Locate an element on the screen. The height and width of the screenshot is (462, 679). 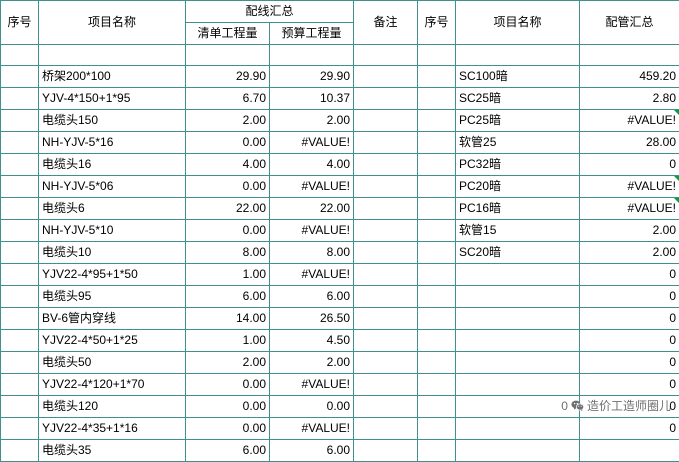
cell-left-item: NH-YJV-5*10 is located at coordinates (112, 231).